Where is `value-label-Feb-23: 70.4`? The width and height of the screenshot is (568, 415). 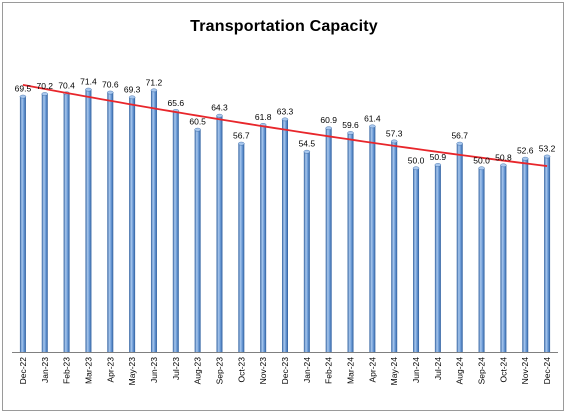 value-label-Feb-23: 70.4 is located at coordinates (66, 85).